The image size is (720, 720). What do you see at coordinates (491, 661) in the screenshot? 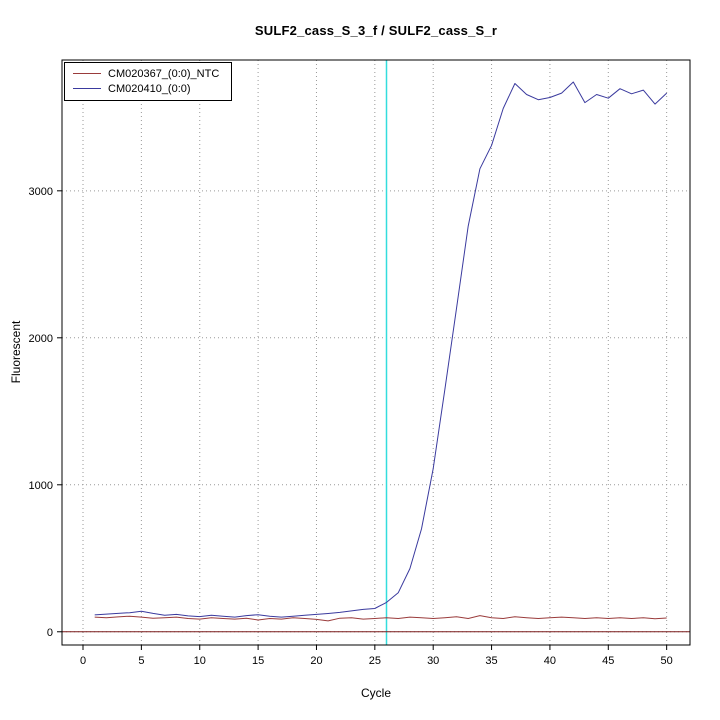
I see `x-tick-label: 35` at bounding box center [491, 661].